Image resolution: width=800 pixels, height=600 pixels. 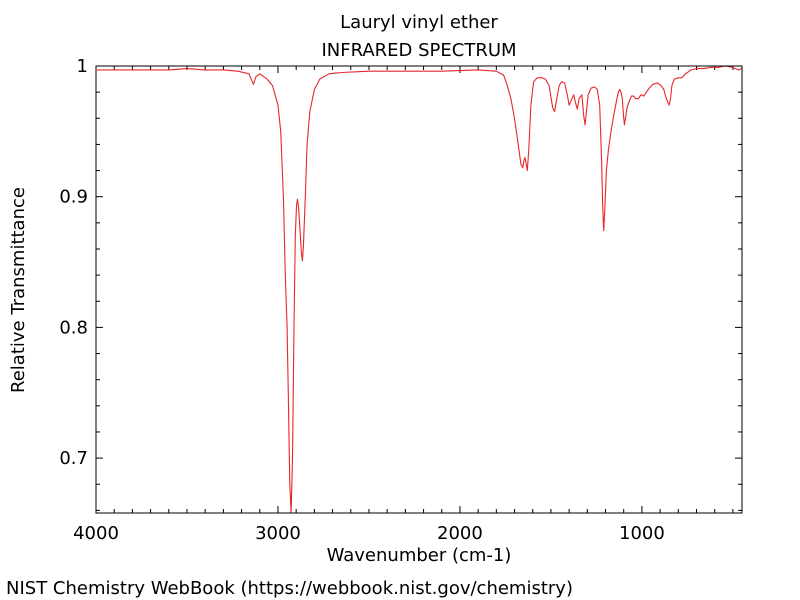 I want to click on y-tick-label: 0.7, so click(x=73, y=458).